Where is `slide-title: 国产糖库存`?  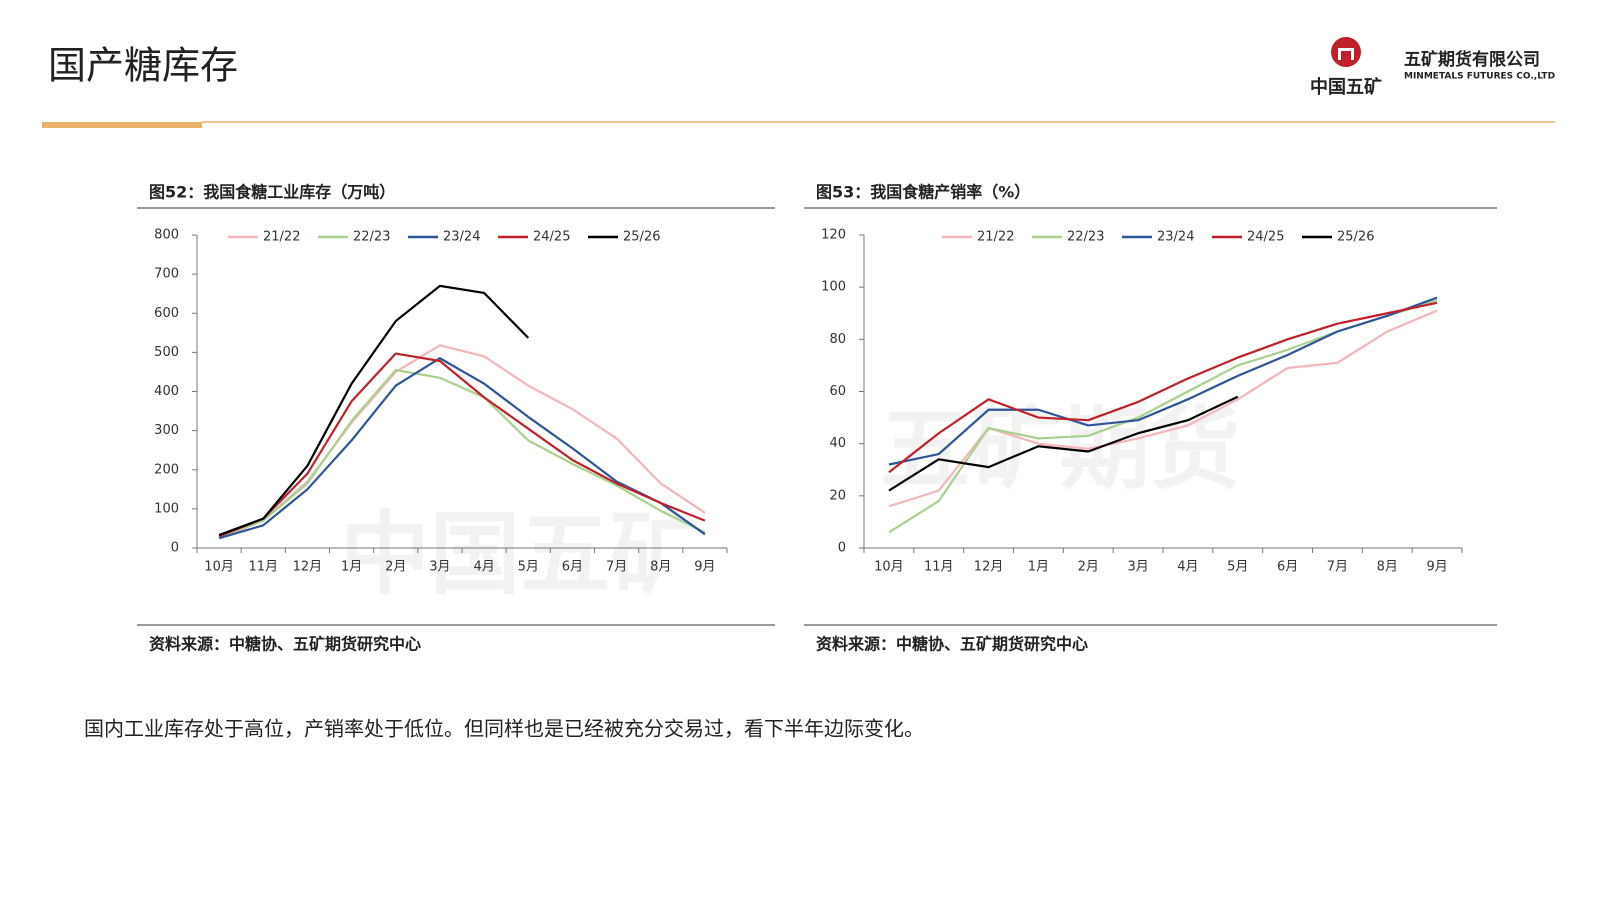
slide-title: 国产糖库存 is located at coordinates (143, 66).